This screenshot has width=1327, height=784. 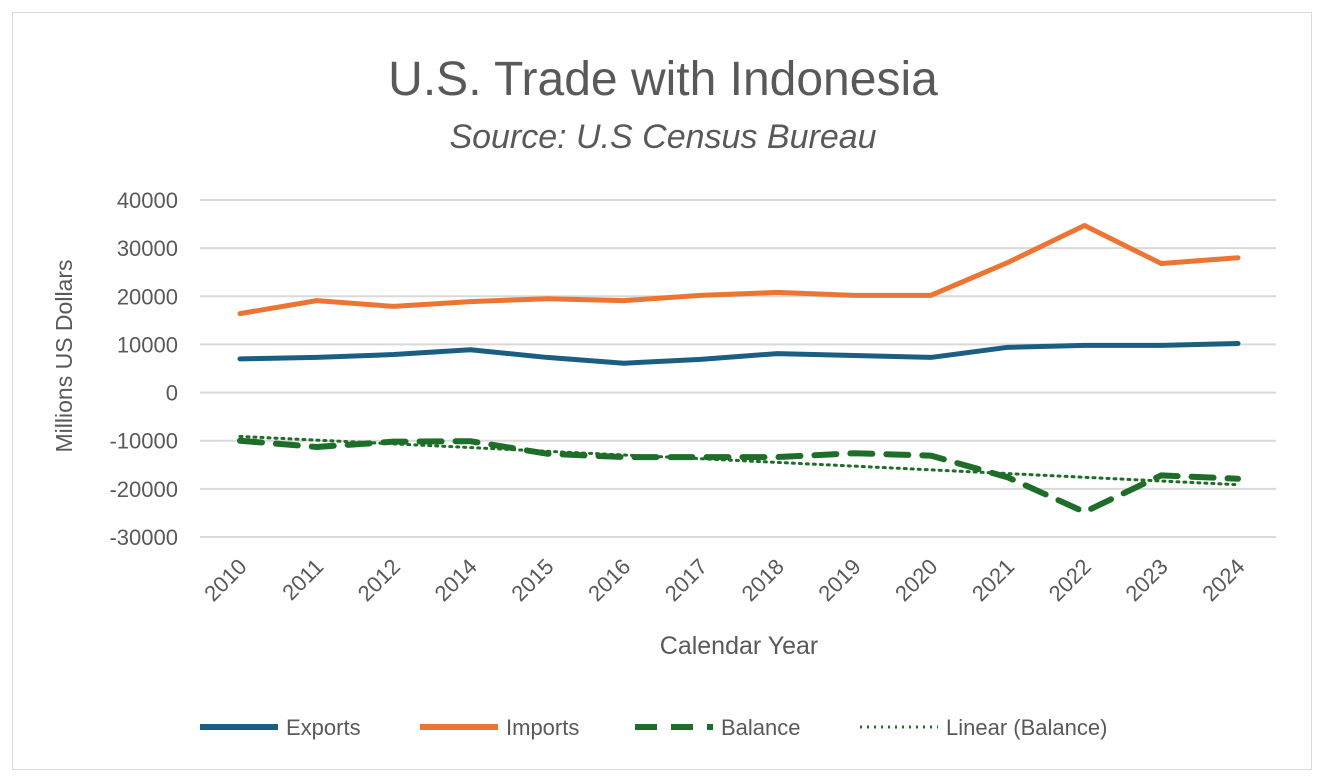 What do you see at coordinates (147, 344) in the screenshot?
I see `y-tick-label: 10000` at bounding box center [147, 344].